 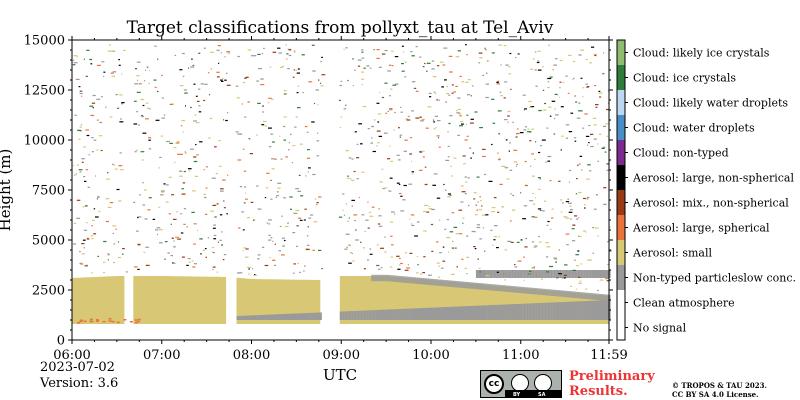 I want to click on y-axis-label: Height (m), so click(x=7, y=190).